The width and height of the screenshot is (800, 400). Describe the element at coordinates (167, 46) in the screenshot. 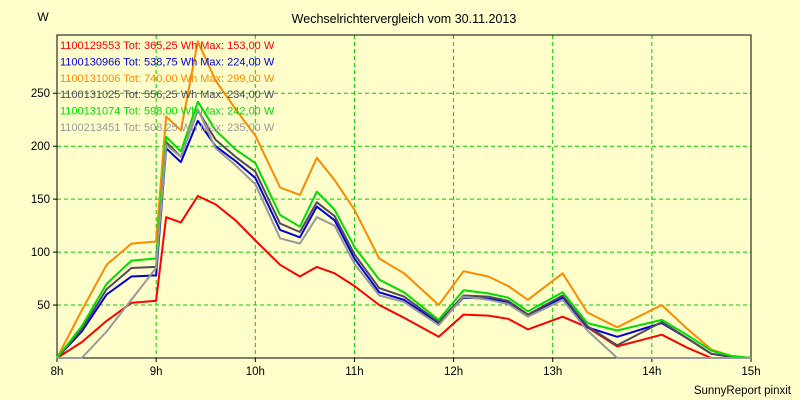

I see `legend-entry-1100129553: 1100129553 Tot: 365,25 Wh Max: 153,00 W` at that location.